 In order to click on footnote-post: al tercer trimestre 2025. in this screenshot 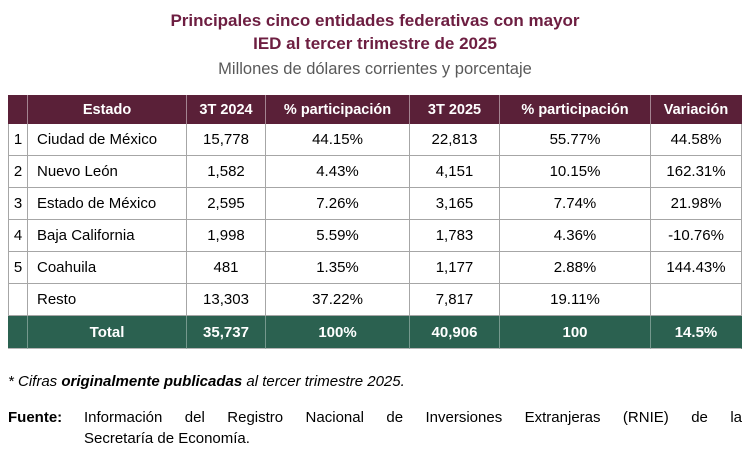, I will do `click(323, 381)`.